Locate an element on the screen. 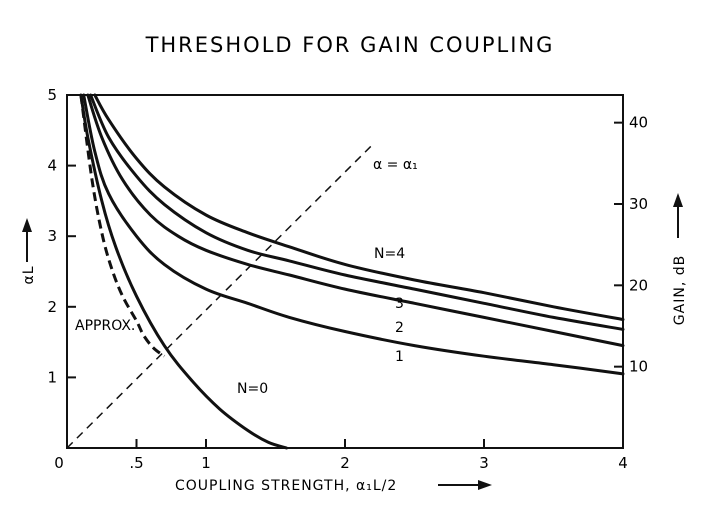 Image resolution: width=701 pixels, height=511 pixels. y-tick-label: 3 is located at coordinates (52, 236).